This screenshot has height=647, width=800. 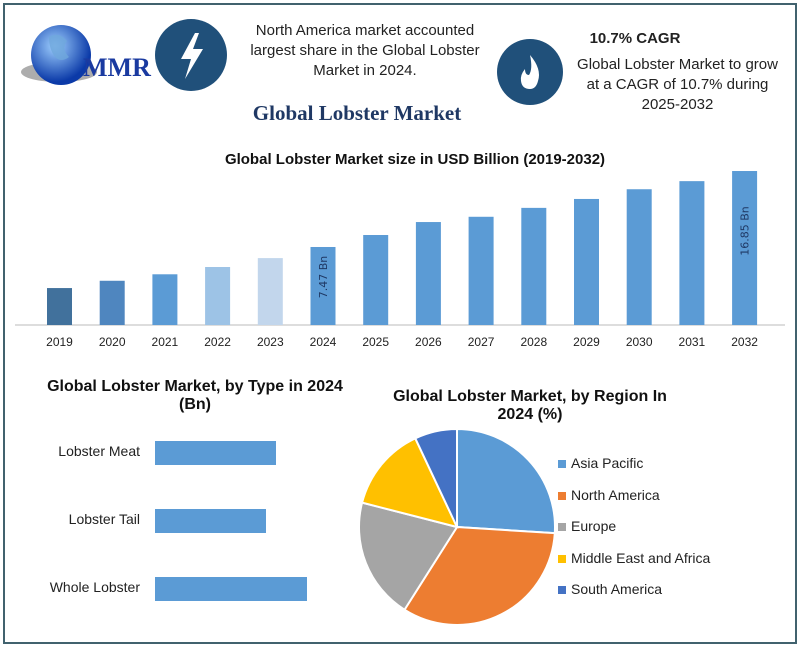 What do you see at coordinates (435, 477) in the screenshot?
I see `slice-south-america` at bounding box center [435, 477].